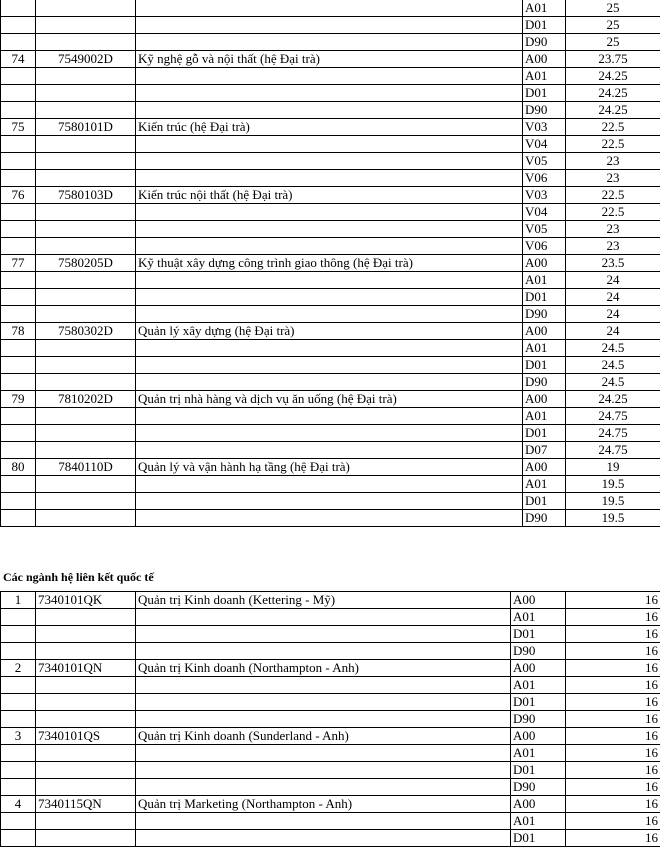 The width and height of the screenshot is (660, 850). I want to click on score: 19.5, so click(612, 501).